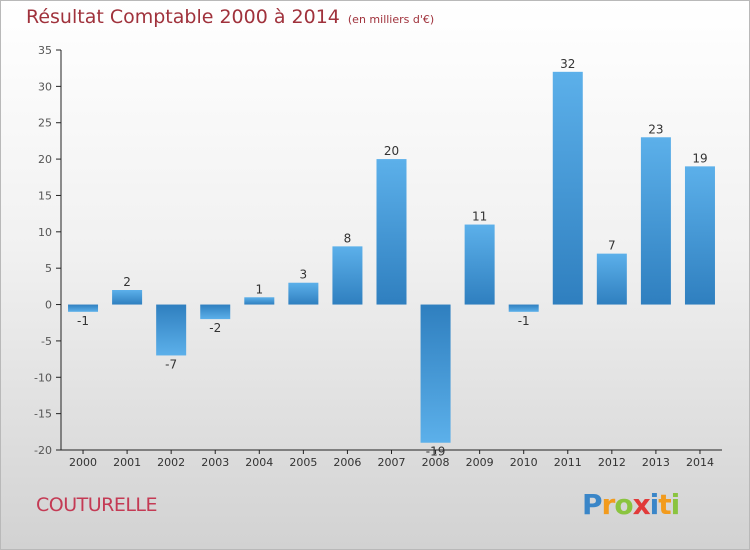  I want to click on x-tick-label: 2012, so click(612, 462).